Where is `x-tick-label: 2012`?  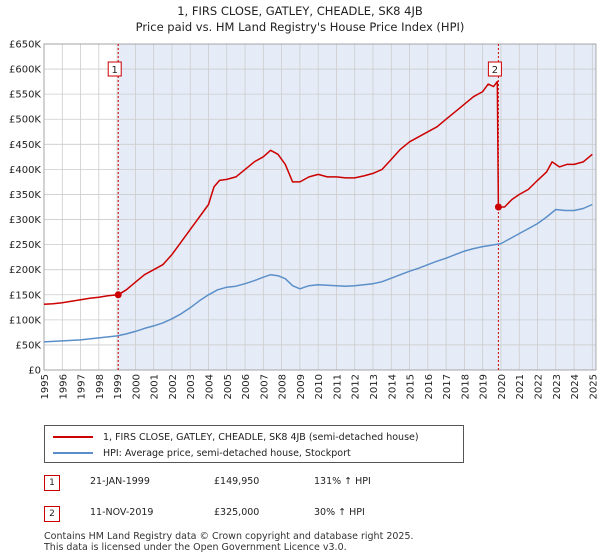 x-tick-label: 2012 is located at coordinates (356, 386).